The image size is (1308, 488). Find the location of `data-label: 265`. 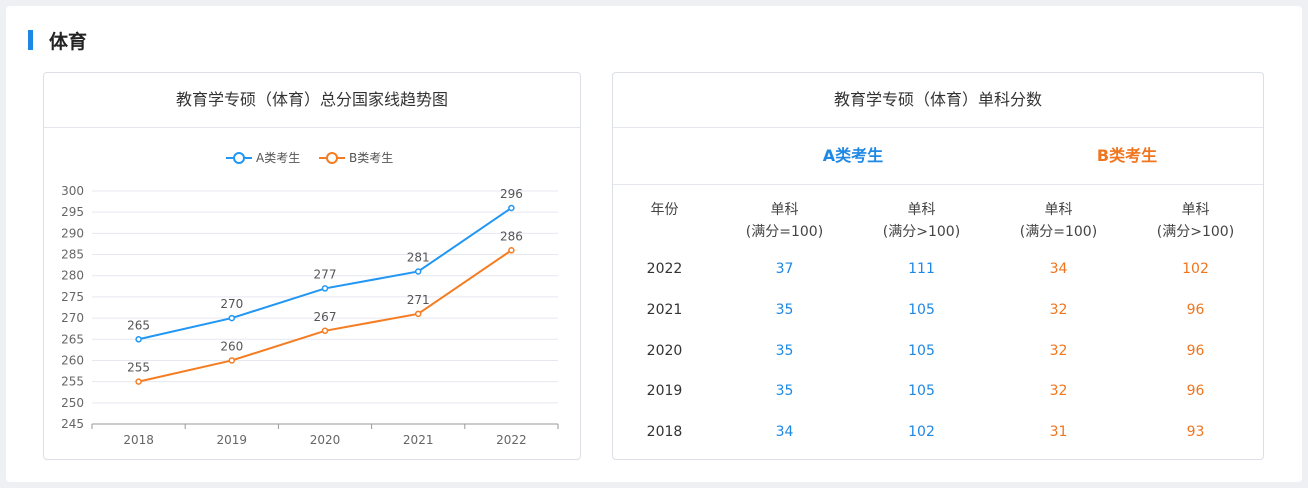

data-label: 265 is located at coordinates (138, 325).